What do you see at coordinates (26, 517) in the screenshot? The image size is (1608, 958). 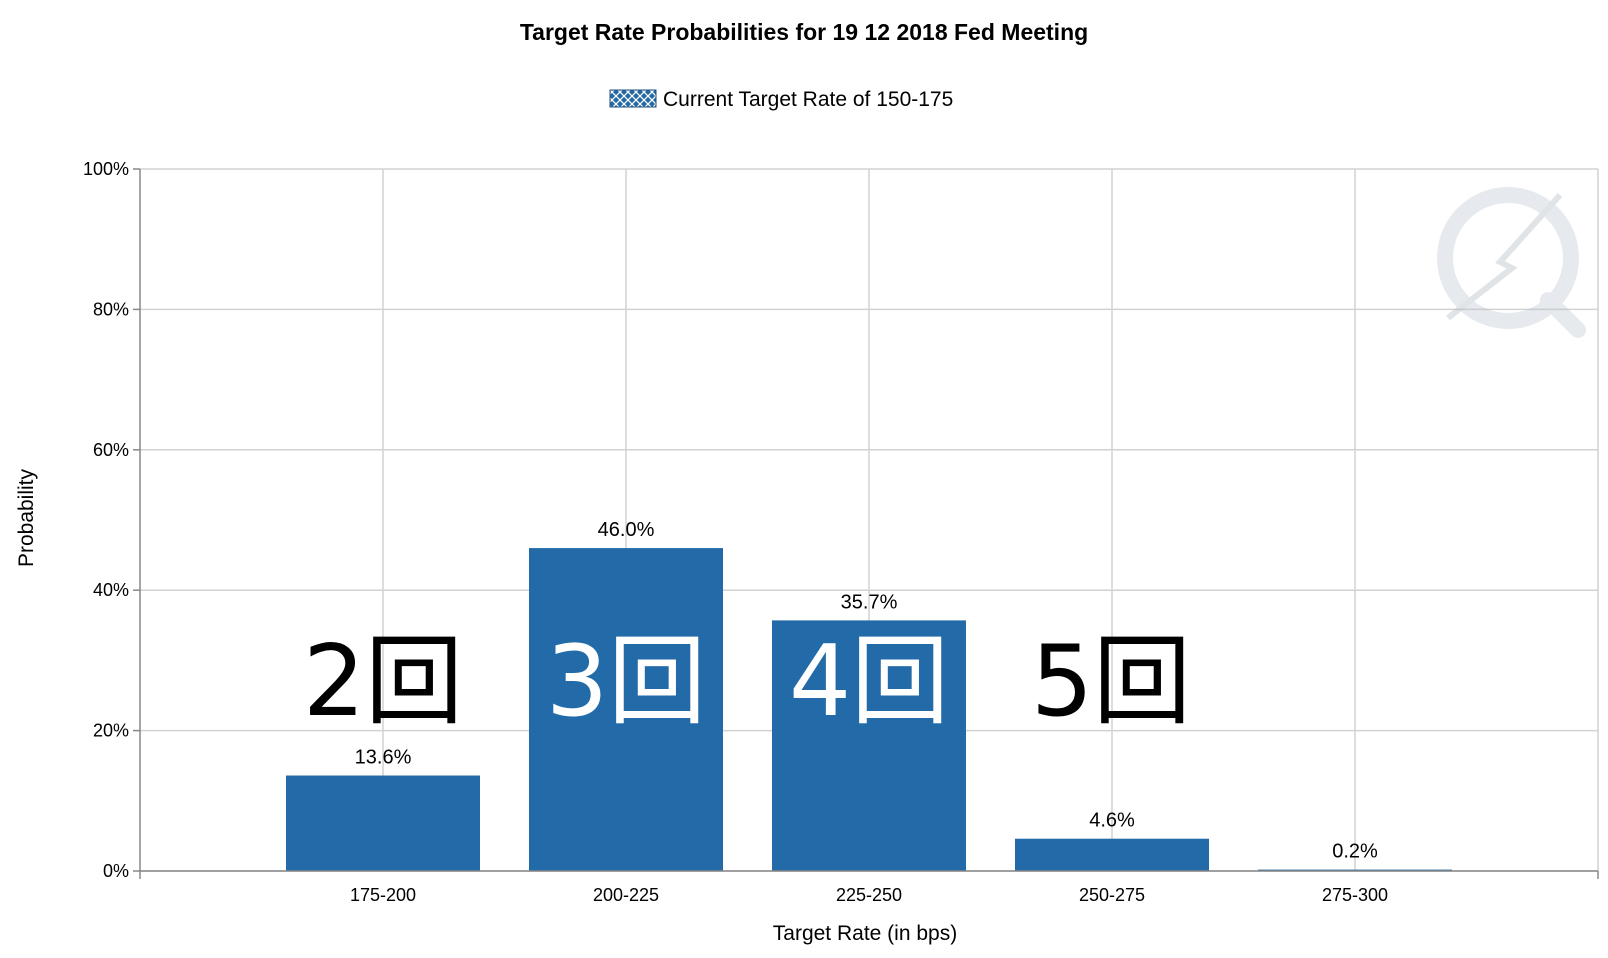 I see `y-axis-label: Probability` at bounding box center [26, 517].